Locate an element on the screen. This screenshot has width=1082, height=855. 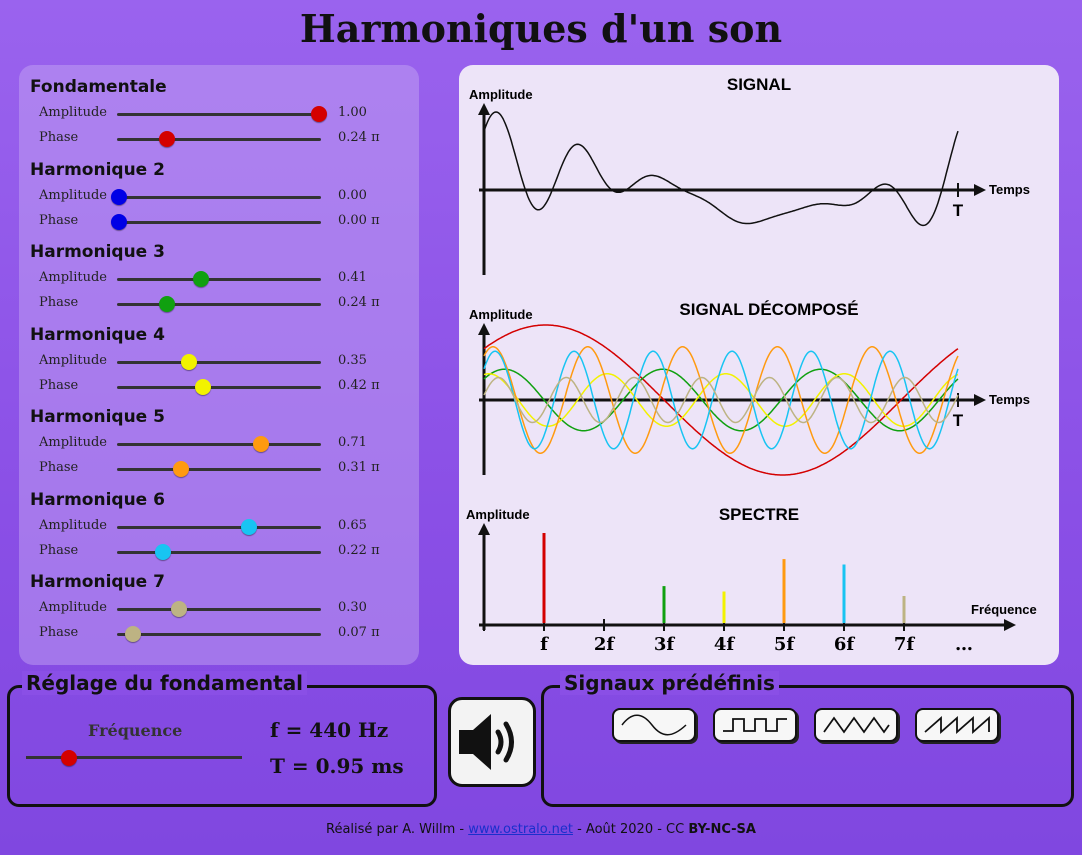
amplitude-row: Amplitude 0.41 is located at coordinates (219, 279).